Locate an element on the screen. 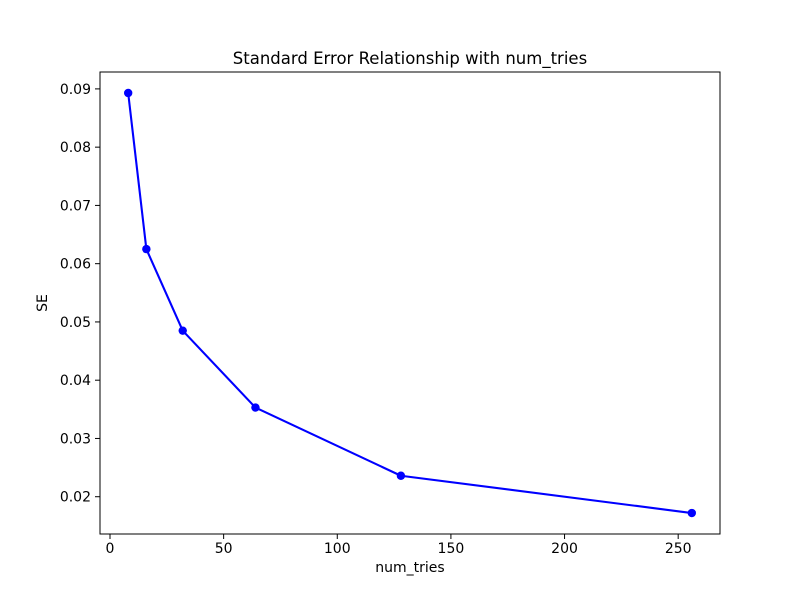  y-tick-label: 0.05 is located at coordinates (75, 323).